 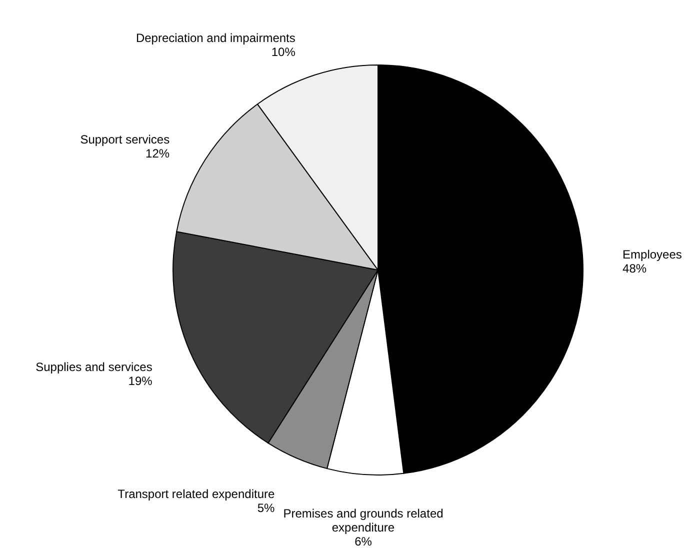 What do you see at coordinates (94, 367) in the screenshot?
I see `slice-label: Supplies and services` at bounding box center [94, 367].